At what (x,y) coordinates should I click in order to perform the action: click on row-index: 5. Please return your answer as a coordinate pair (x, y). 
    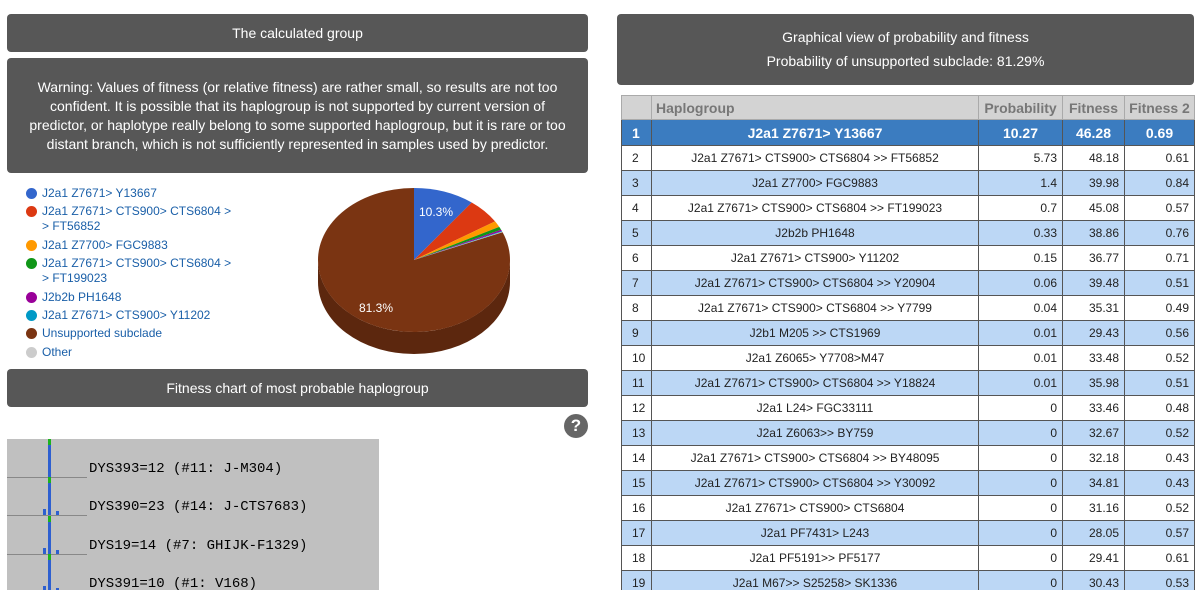
    Looking at the image, I should click on (636, 233).